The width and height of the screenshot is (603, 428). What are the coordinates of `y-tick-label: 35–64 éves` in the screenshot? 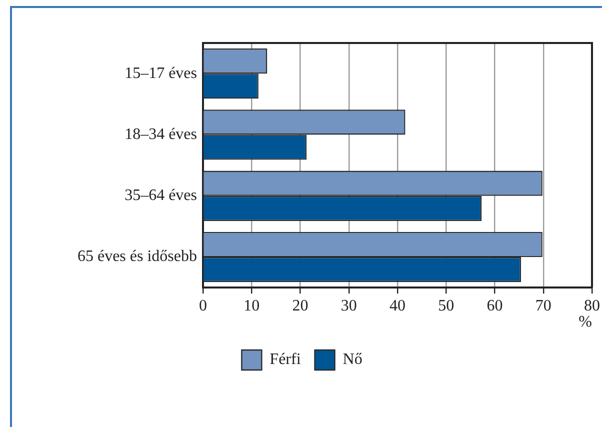 It's located at (160, 195).